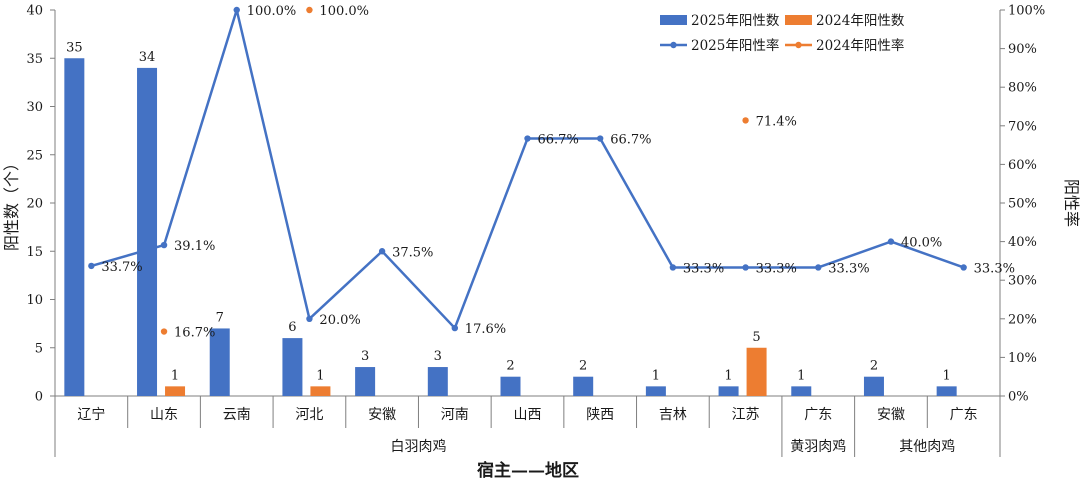 The image size is (1080, 484). What do you see at coordinates (455, 415) in the screenshot?
I see `category-label: 河南` at bounding box center [455, 415].